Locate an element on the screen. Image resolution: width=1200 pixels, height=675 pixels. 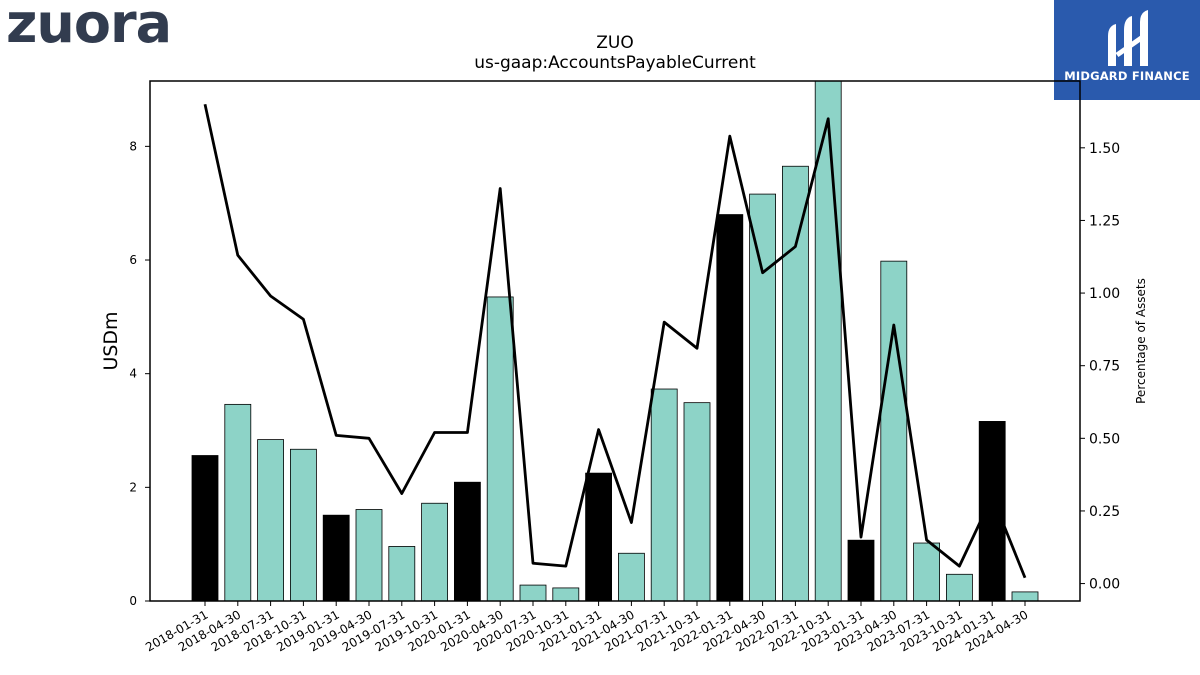
midgard-finance-wordmark: MIDGARD FINANCE is located at coordinates (1127, 76).